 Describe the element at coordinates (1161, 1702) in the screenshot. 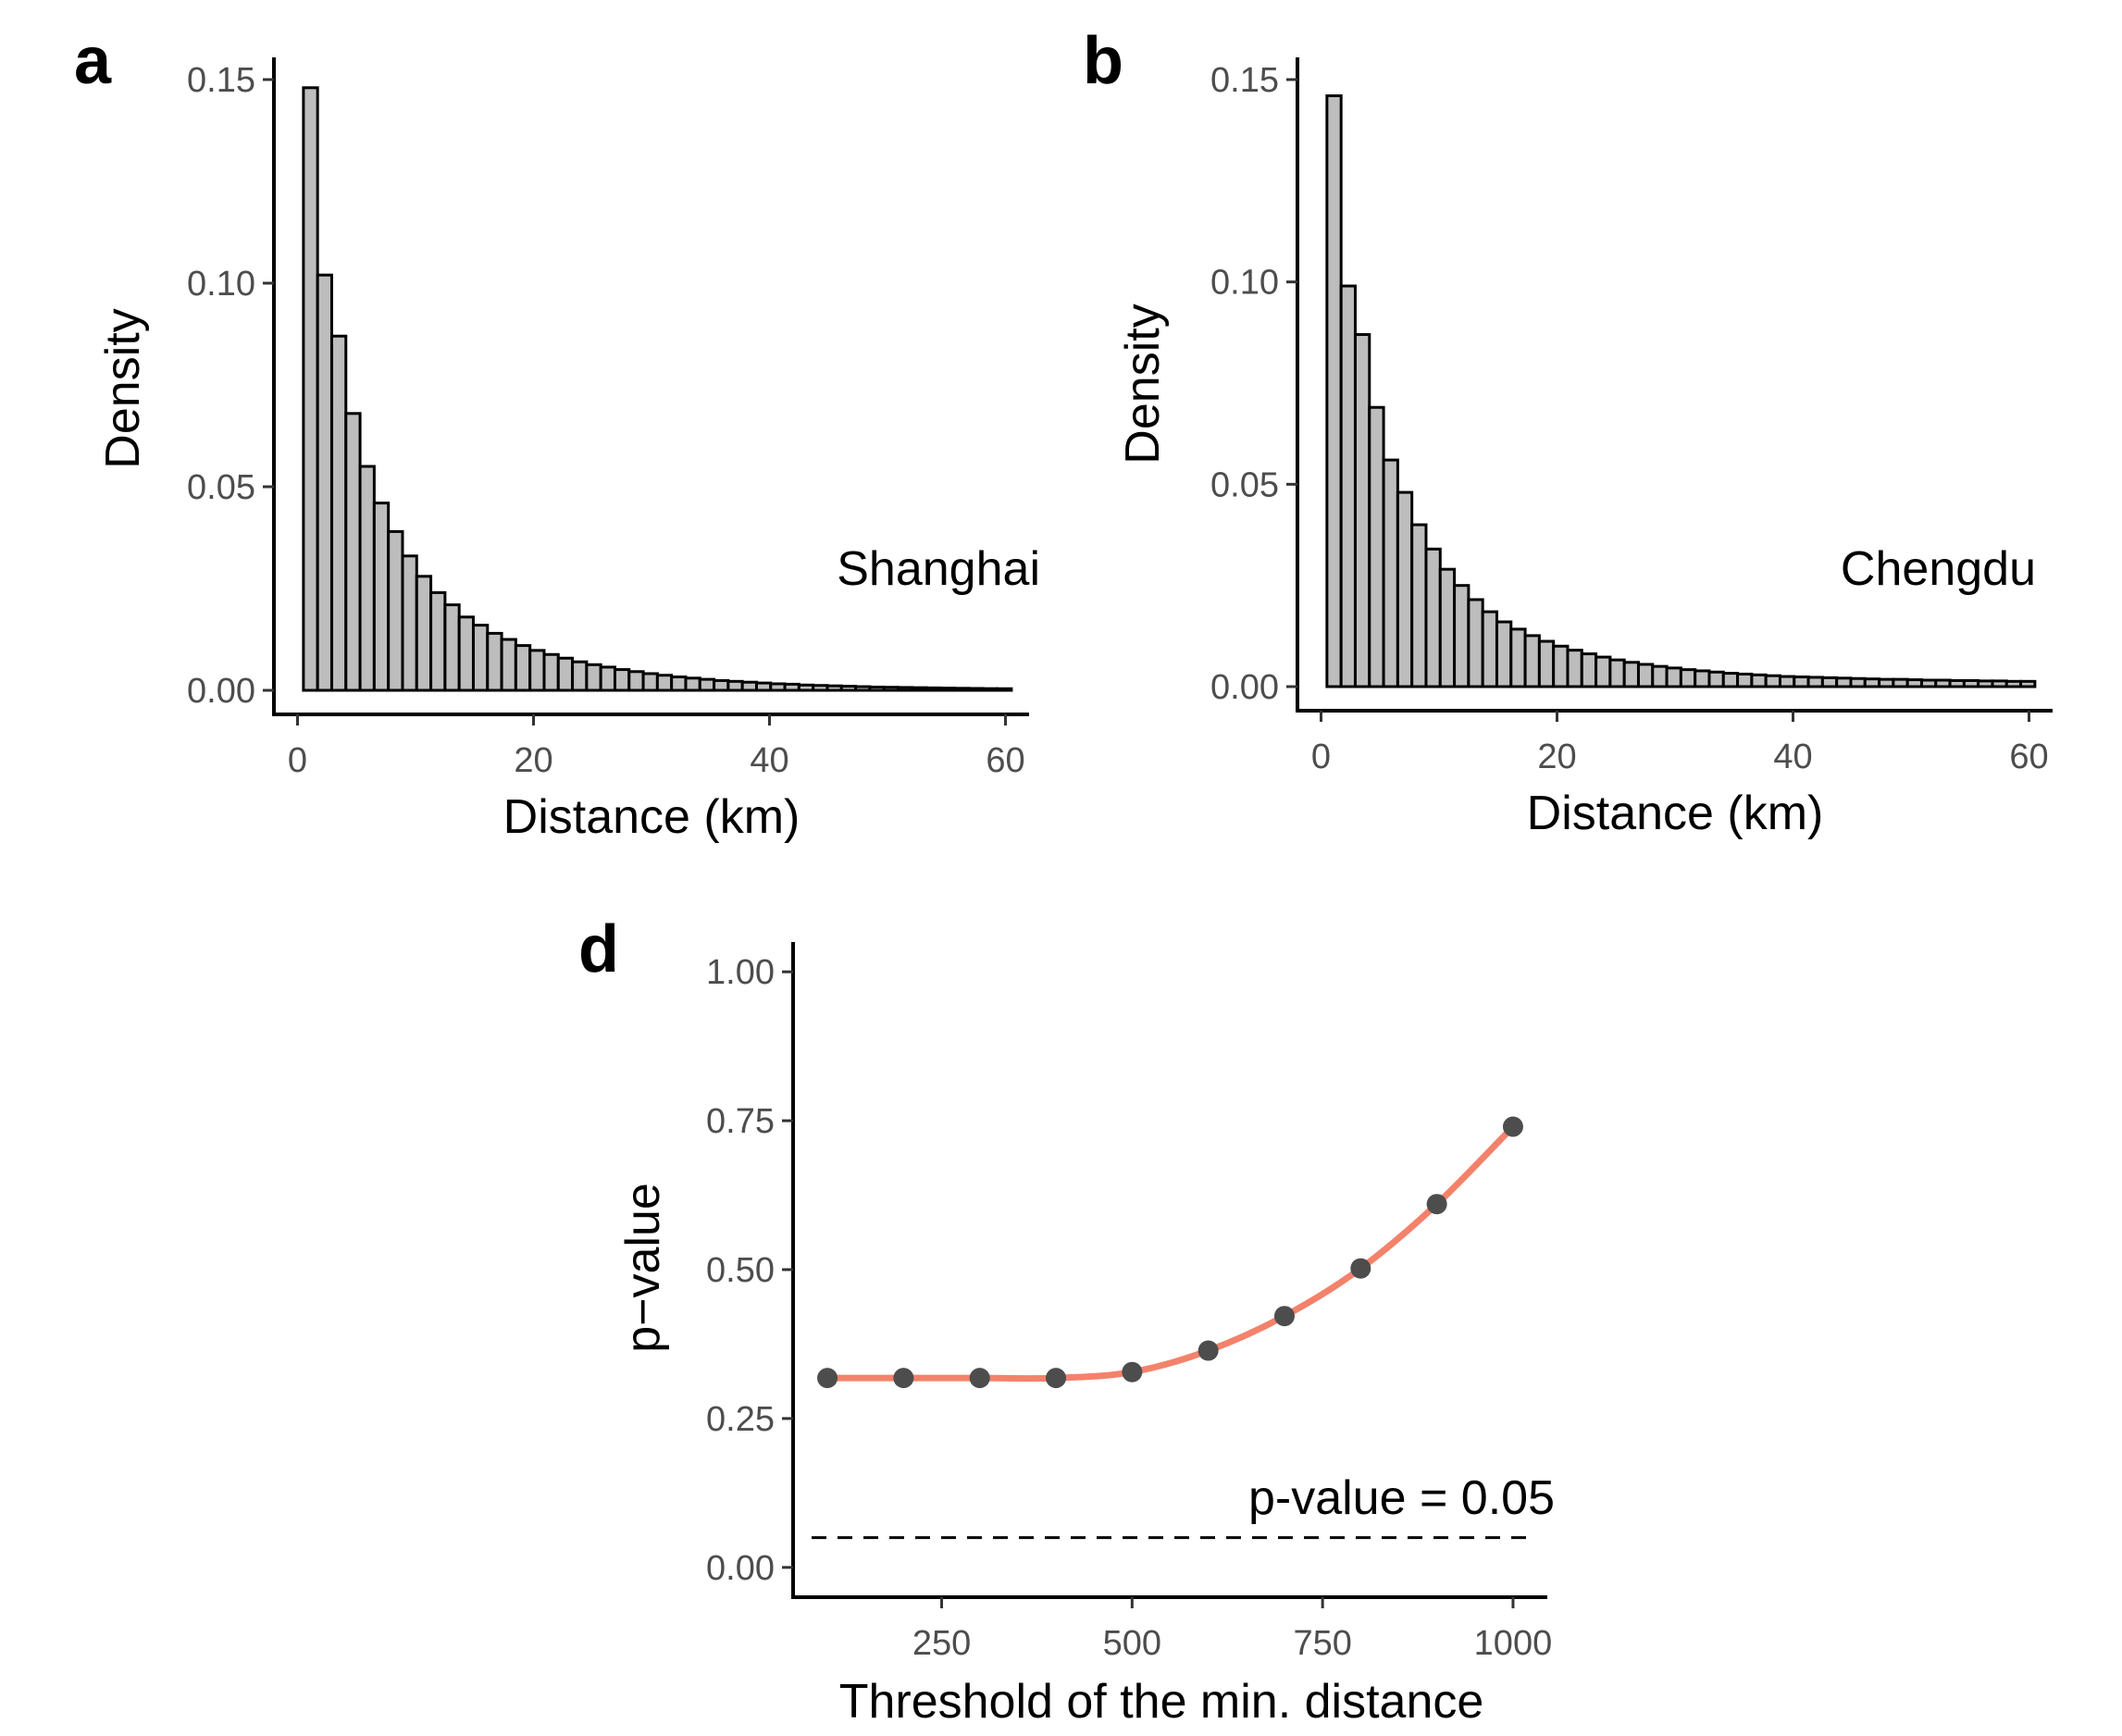

I see `x-axis-title-d: Threshold of the min. distance` at that location.